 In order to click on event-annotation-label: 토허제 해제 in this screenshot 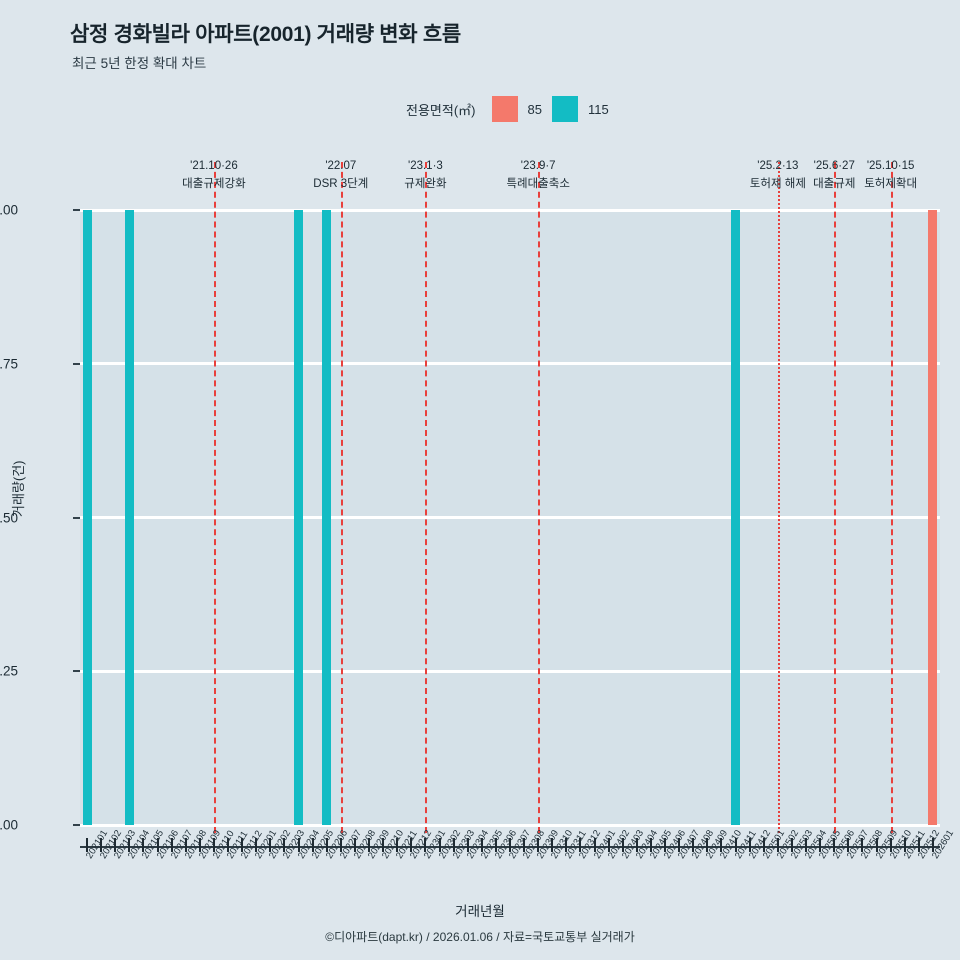, I will do `click(777, 183)`.